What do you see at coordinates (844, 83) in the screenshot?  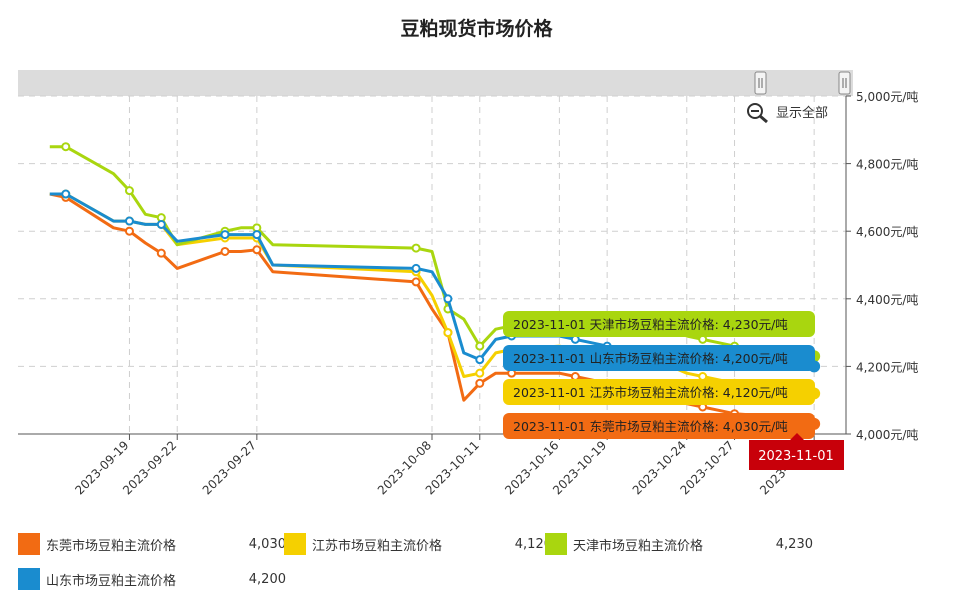 I see `navigator-handle-right` at bounding box center [844, 83].